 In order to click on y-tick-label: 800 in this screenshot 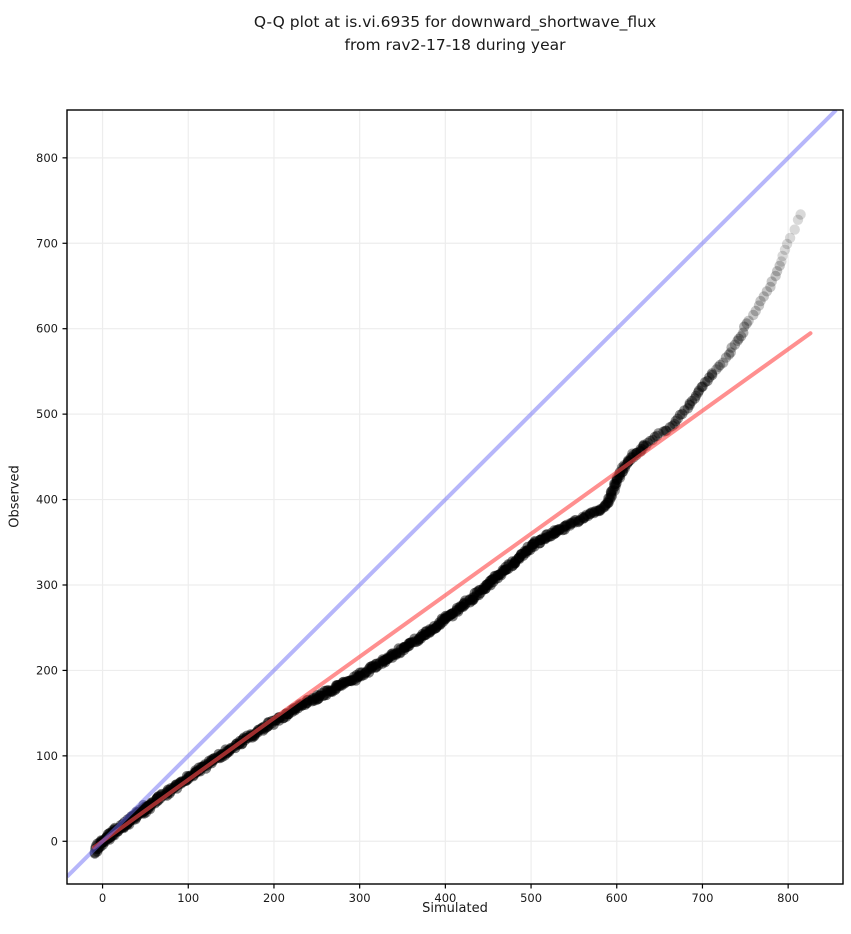, I will do `click(47, 158)`.